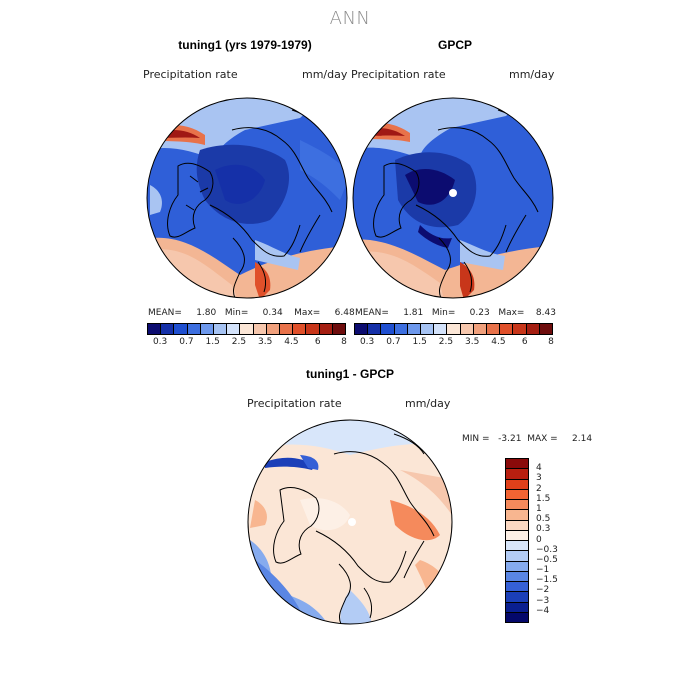  What do you see at coordinates (543, 590) in the screenshot?
I see `colorbar-tick-label: −2` at bounding box center [543, 590].